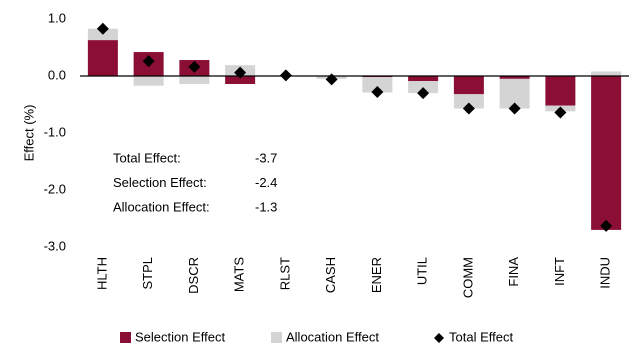  I want to click on x-tick-label: MATS, so click(239, 274).